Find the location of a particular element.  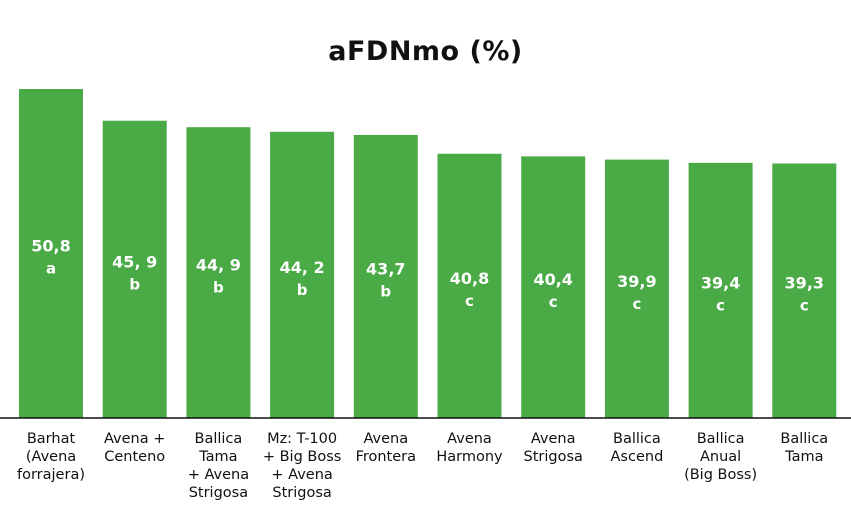

category-label: Avena Frontera is located at coordinates (386, 448).